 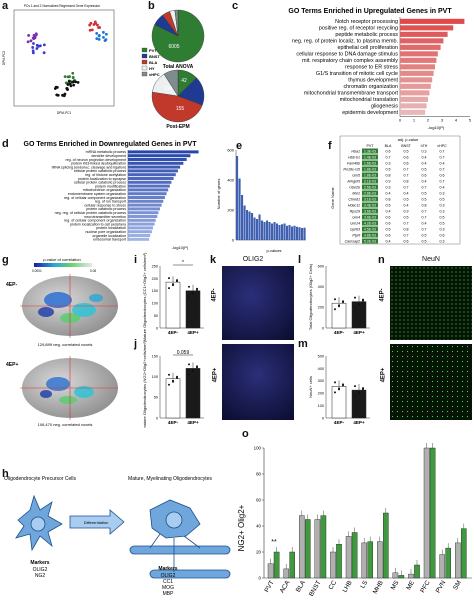 What do you see at coordinates (371, 146) in the screenshot?
I see `table-col-header: PVT` at bounding box center [371, 146].